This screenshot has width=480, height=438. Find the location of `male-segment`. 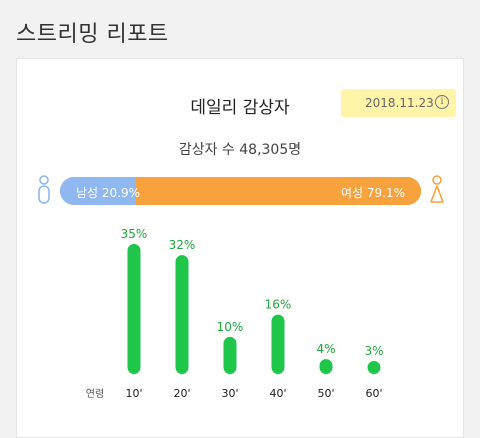

male-segment is located at coordinates (98, 191).